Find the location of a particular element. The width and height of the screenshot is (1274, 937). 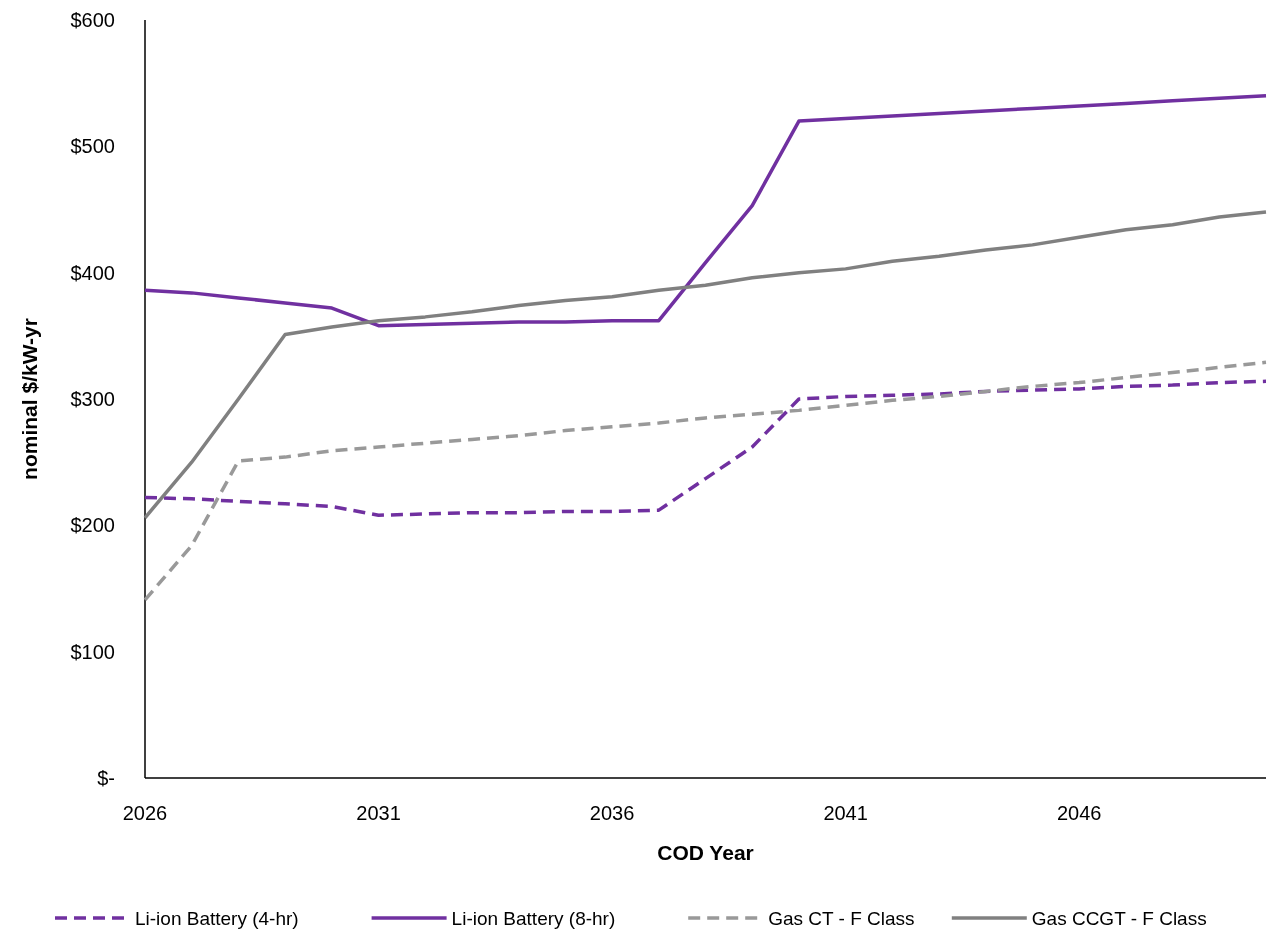

x-tick-label: 2046 is located at coordinates (1079, 813).